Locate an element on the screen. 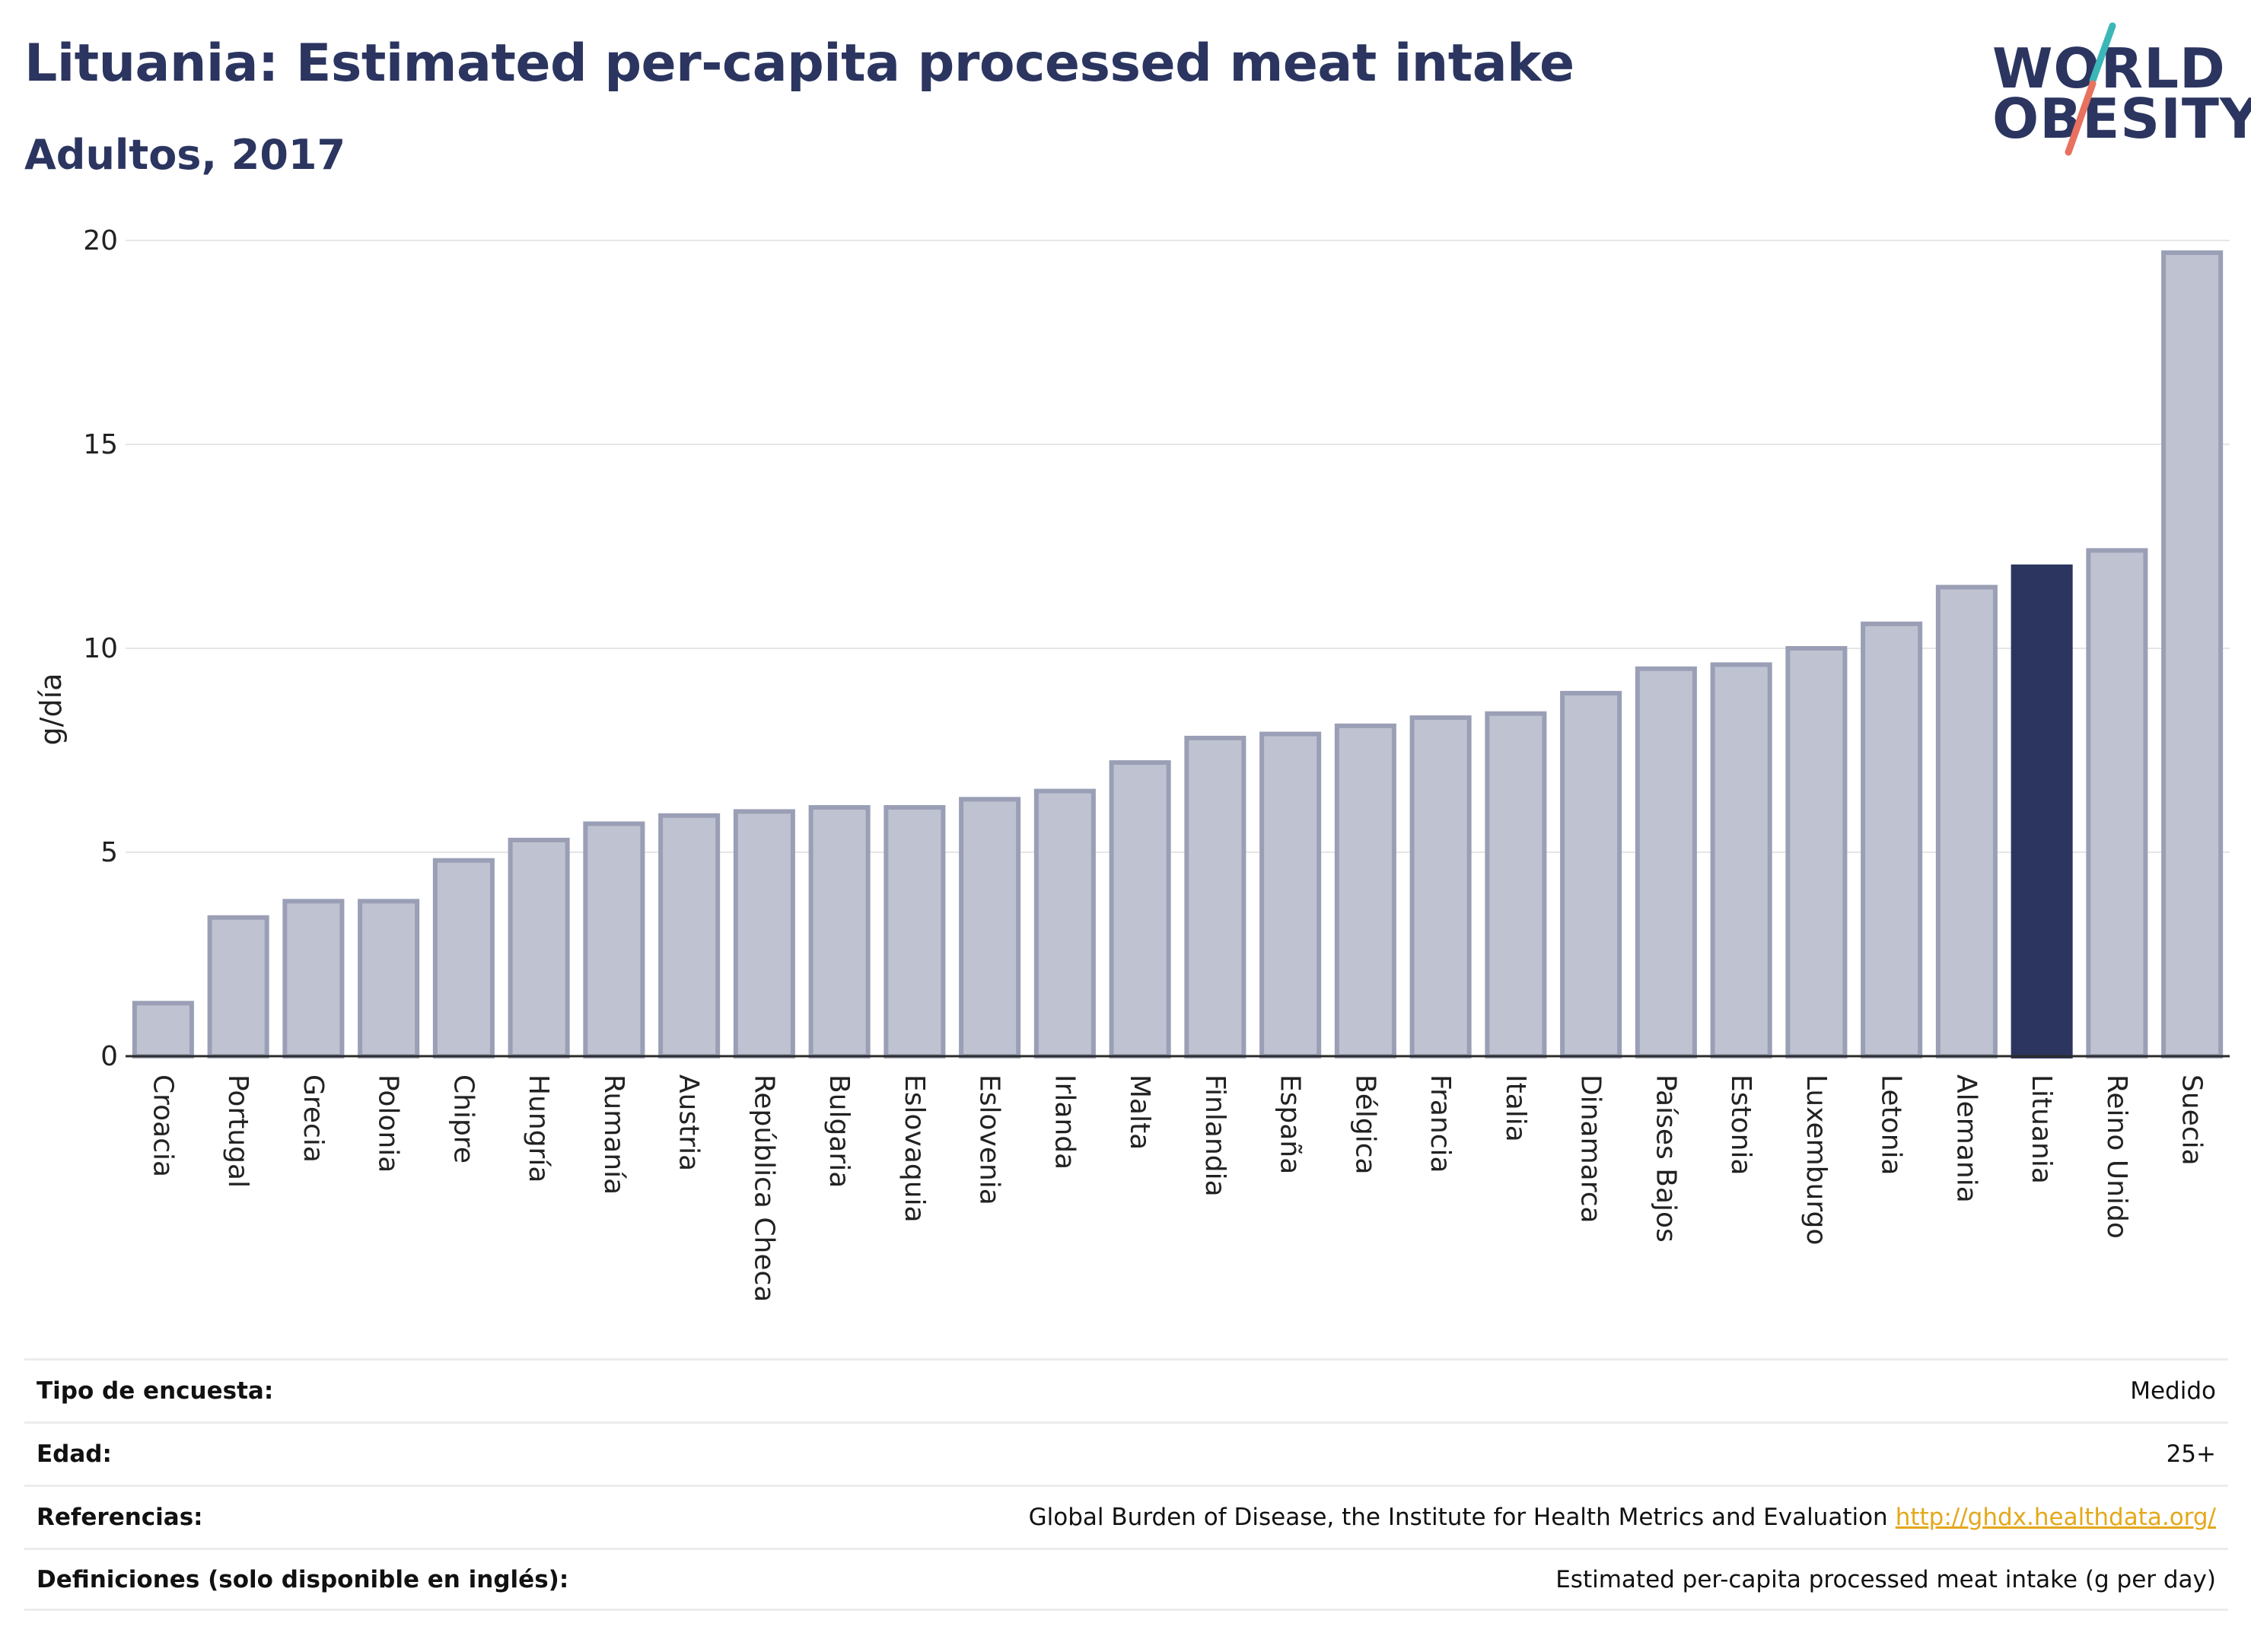  bar-alemania is located at coordinates (1966, 821).